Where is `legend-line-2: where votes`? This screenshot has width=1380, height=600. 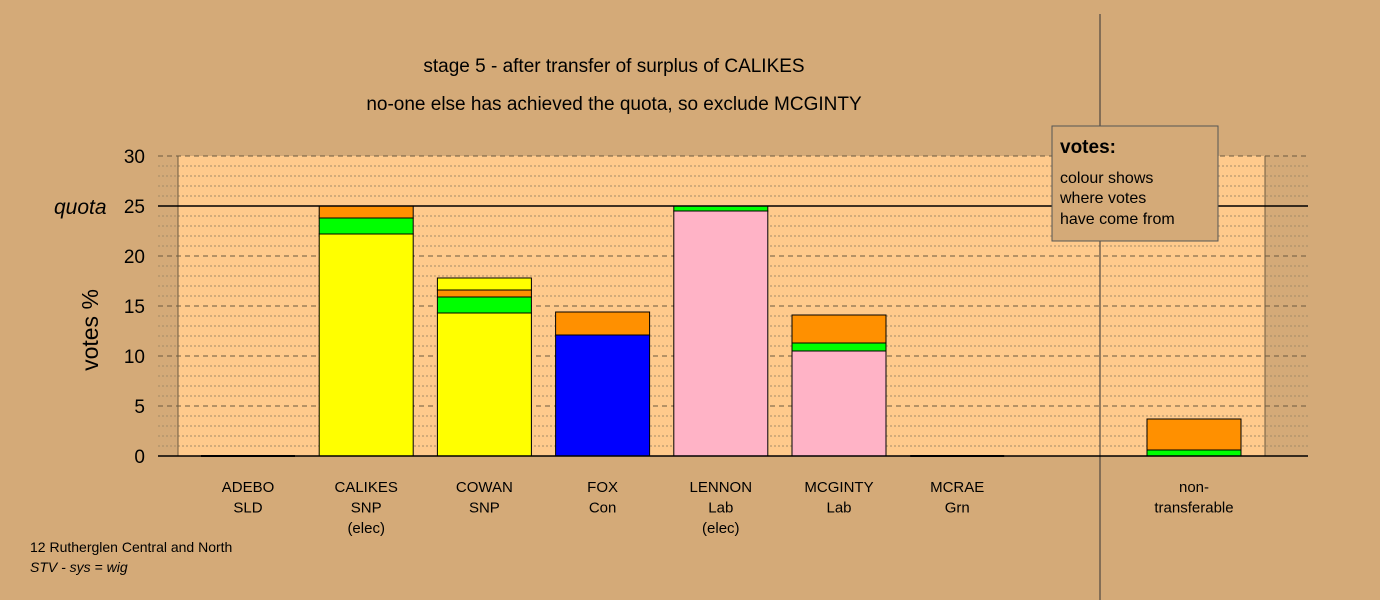 legend-line-2: where votes is located at coordinates (1102, 198).